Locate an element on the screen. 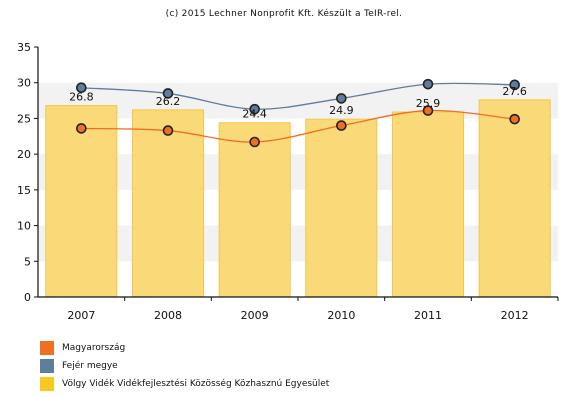 The height and width of the screenshot is (397, 568). y-tick-label: 10 is located at coordinates (24, 226).